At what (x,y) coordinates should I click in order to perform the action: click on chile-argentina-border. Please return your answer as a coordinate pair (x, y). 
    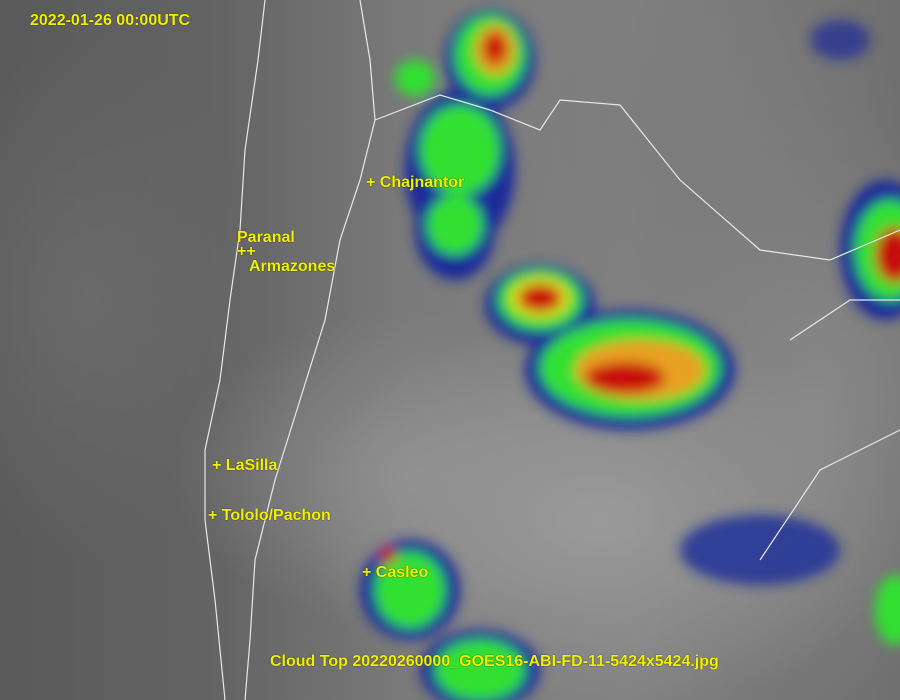
    Looking at the image, I should click on (310, 350).